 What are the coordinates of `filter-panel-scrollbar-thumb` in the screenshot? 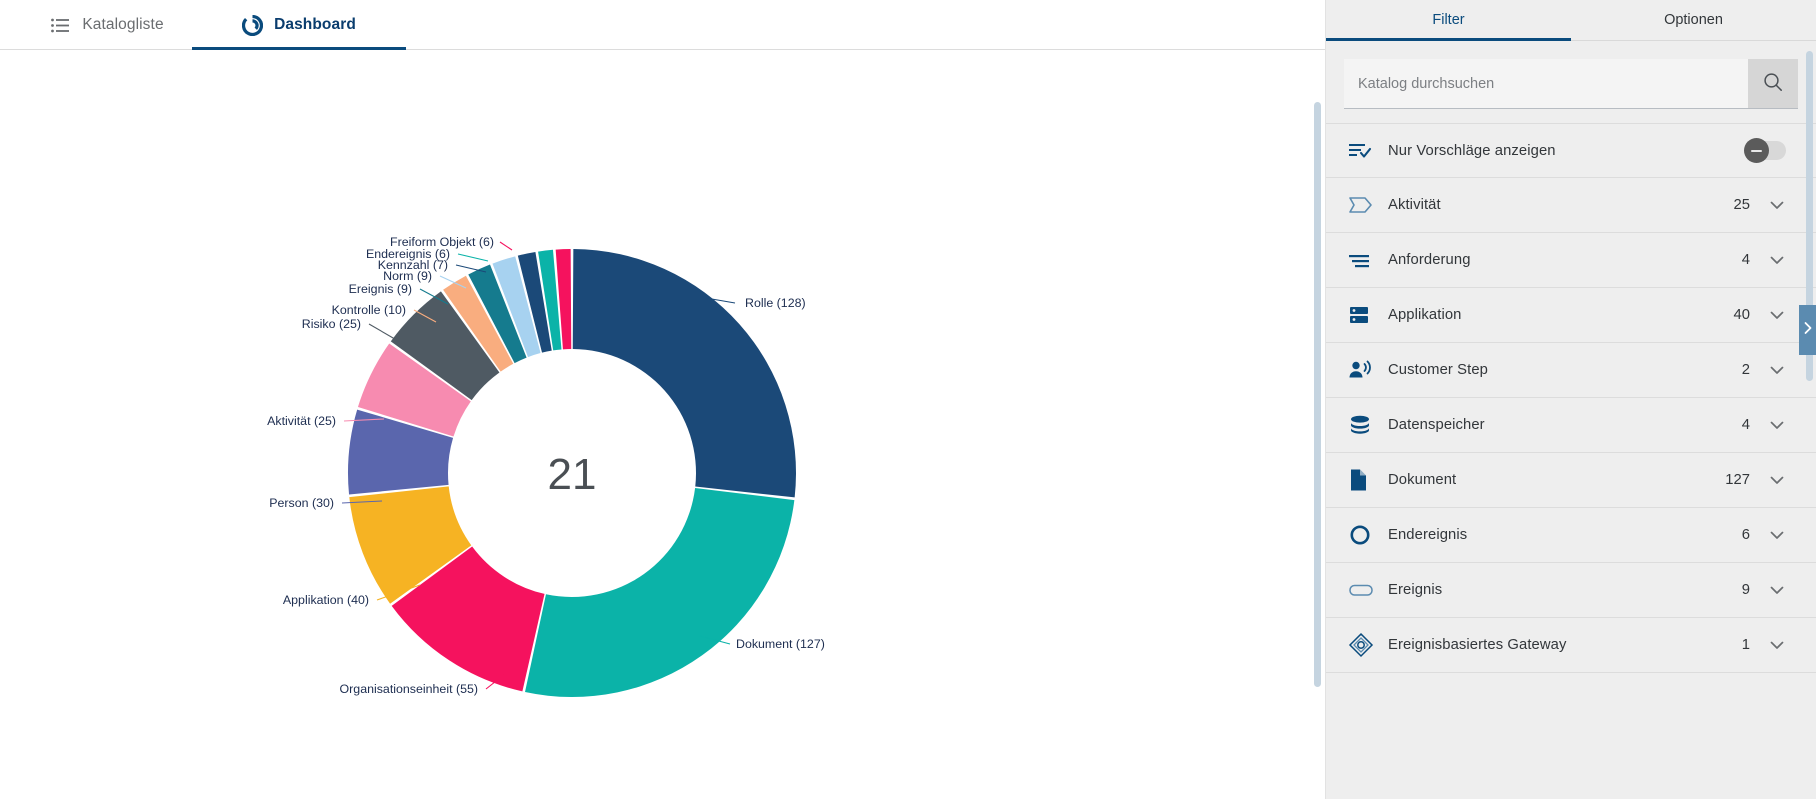 It's located at (1809, 216).